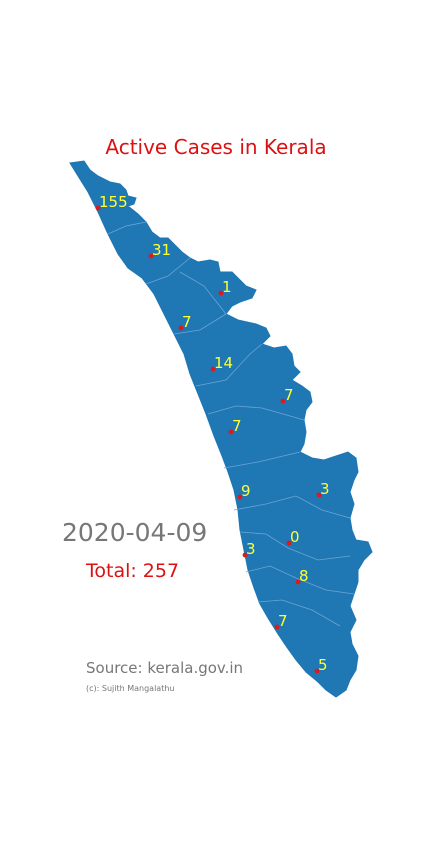  I want to click on marker-kozhikode, so click(181, 328).